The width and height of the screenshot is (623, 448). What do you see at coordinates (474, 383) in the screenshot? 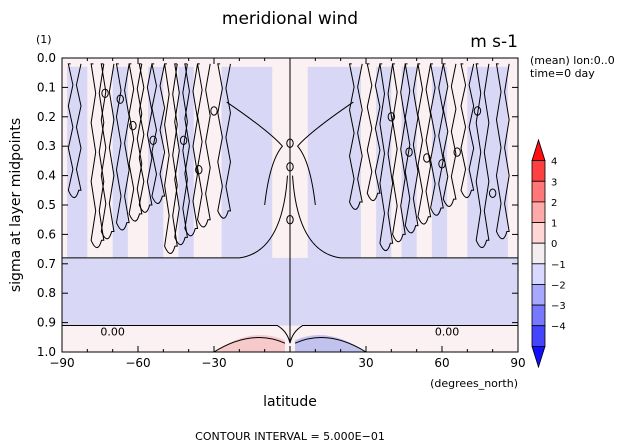
I see `x-unit-label: (degrees_north)` at bounding box center [474, 383].